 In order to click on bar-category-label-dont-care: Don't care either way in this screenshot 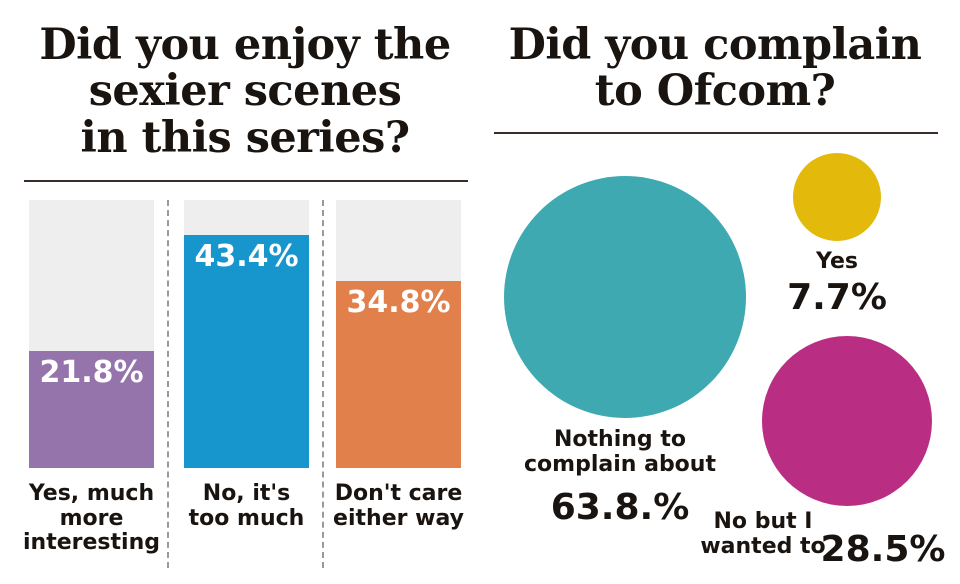, I will do `click(398, 506)`.